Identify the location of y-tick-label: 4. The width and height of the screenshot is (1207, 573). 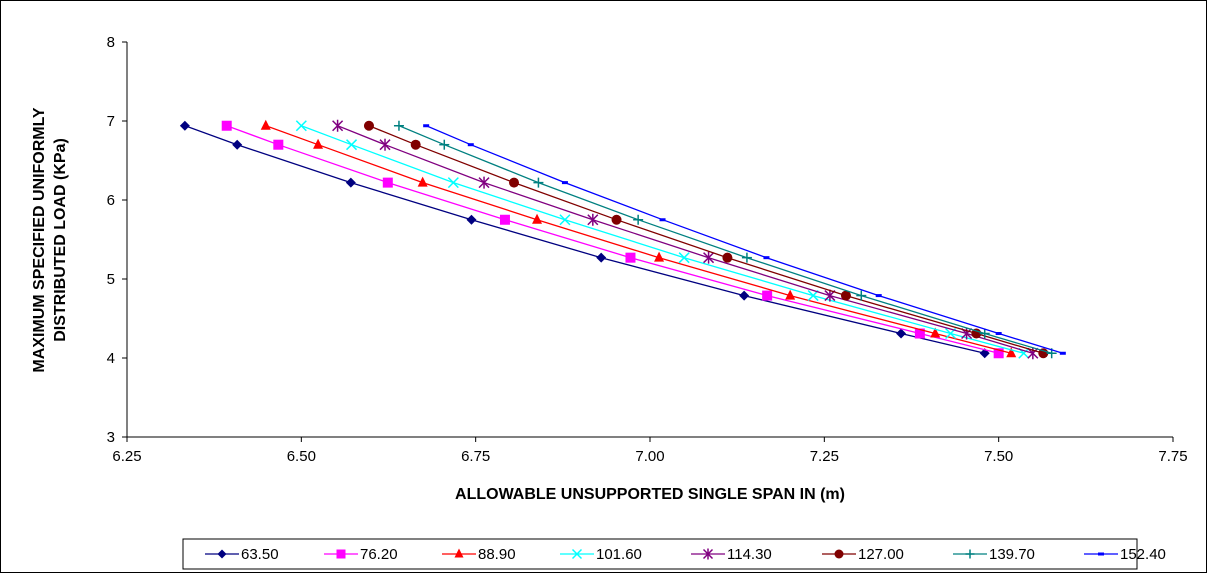
(111, 358).